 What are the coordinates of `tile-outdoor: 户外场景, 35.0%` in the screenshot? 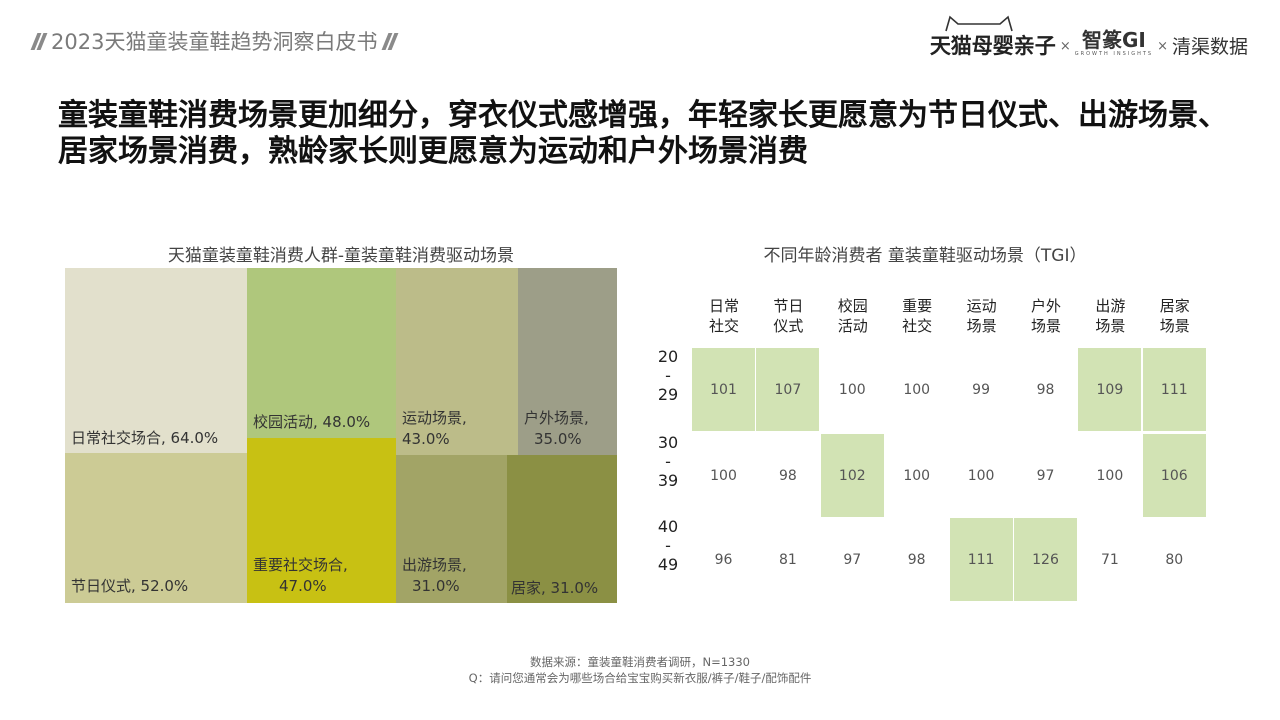 It's located at (567, 361).